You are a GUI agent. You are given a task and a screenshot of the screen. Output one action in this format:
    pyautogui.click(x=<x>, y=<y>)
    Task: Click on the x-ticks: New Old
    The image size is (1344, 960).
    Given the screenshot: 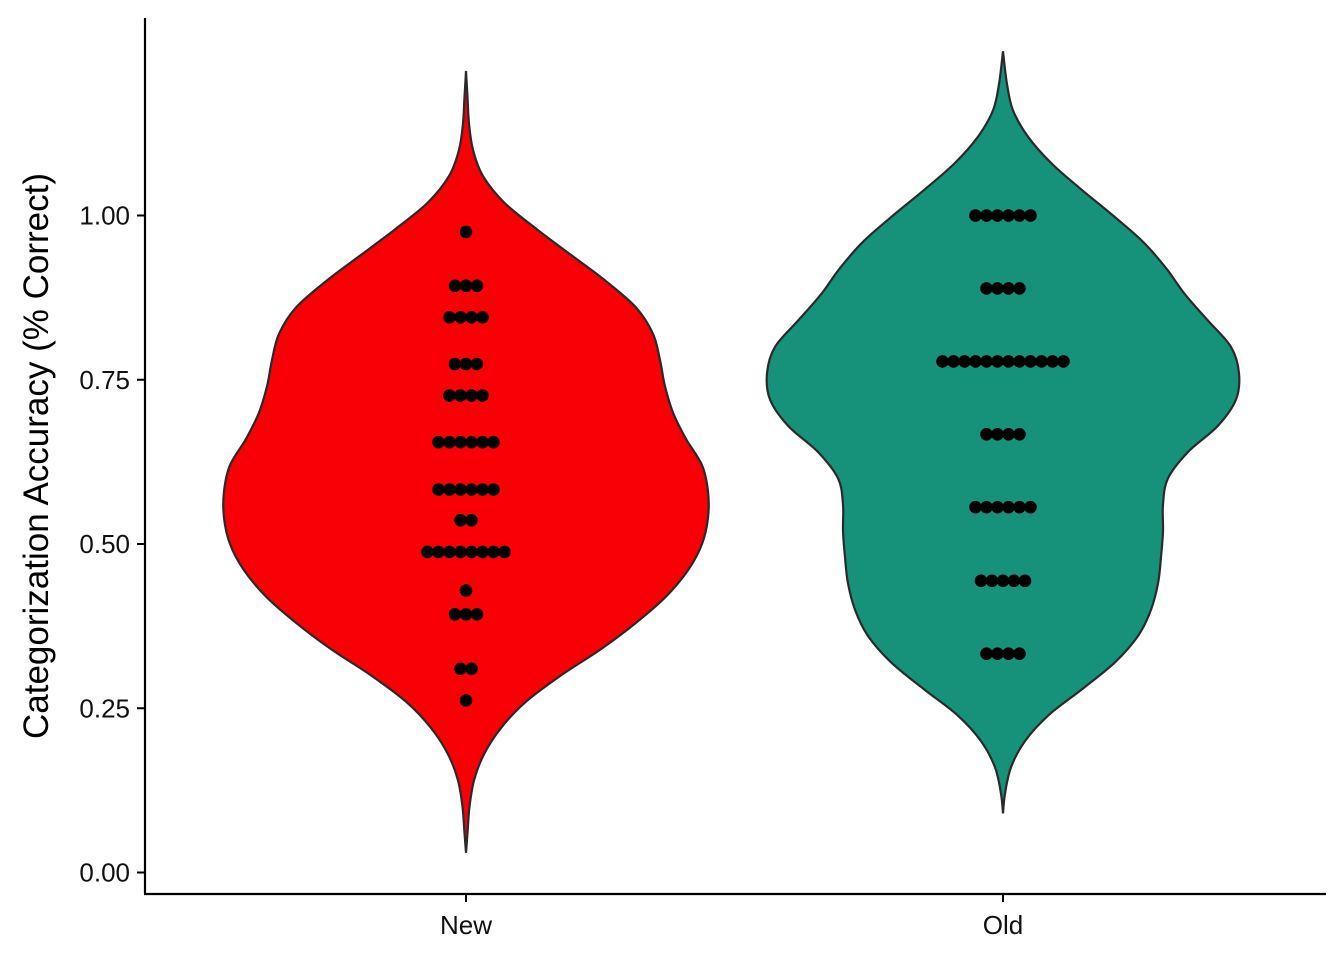 What is the action you would take?
    pyautogui.click(x=731, y=917)
    